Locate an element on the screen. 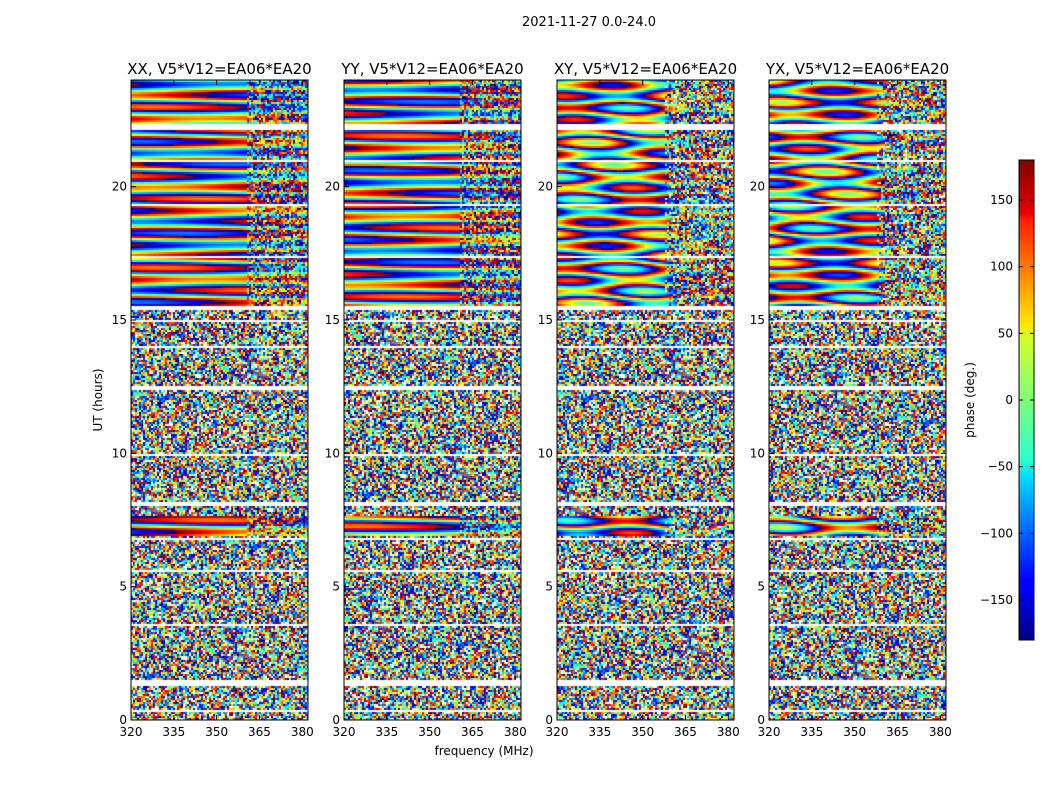 Image resolution: width=1050 pixels, height=800 pixels. colorbar-label: phase (deg.) is located at coordinates (970, 400).